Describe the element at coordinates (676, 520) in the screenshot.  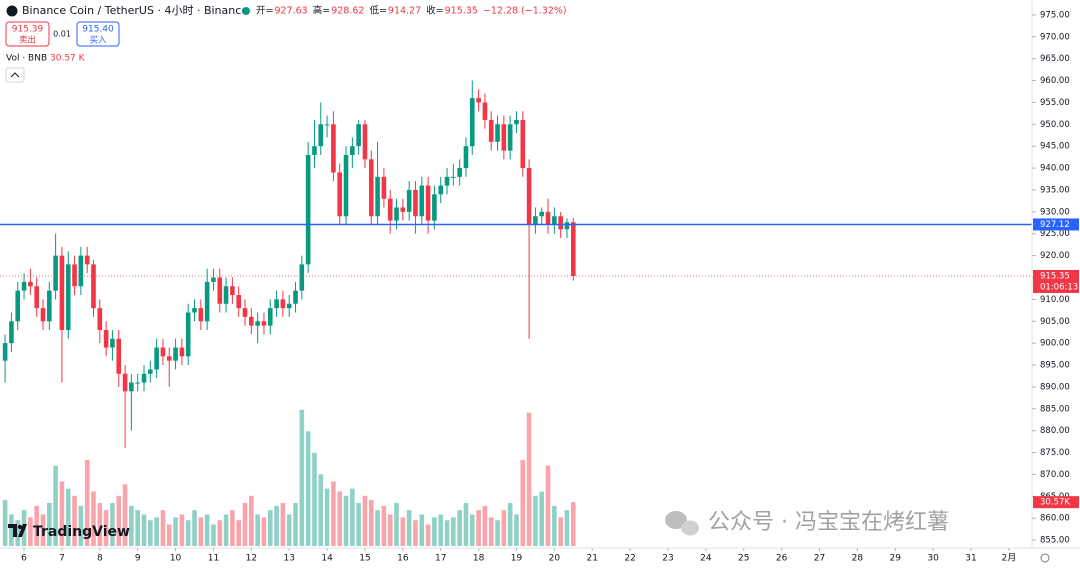
I see `wechat-icon` at that location.